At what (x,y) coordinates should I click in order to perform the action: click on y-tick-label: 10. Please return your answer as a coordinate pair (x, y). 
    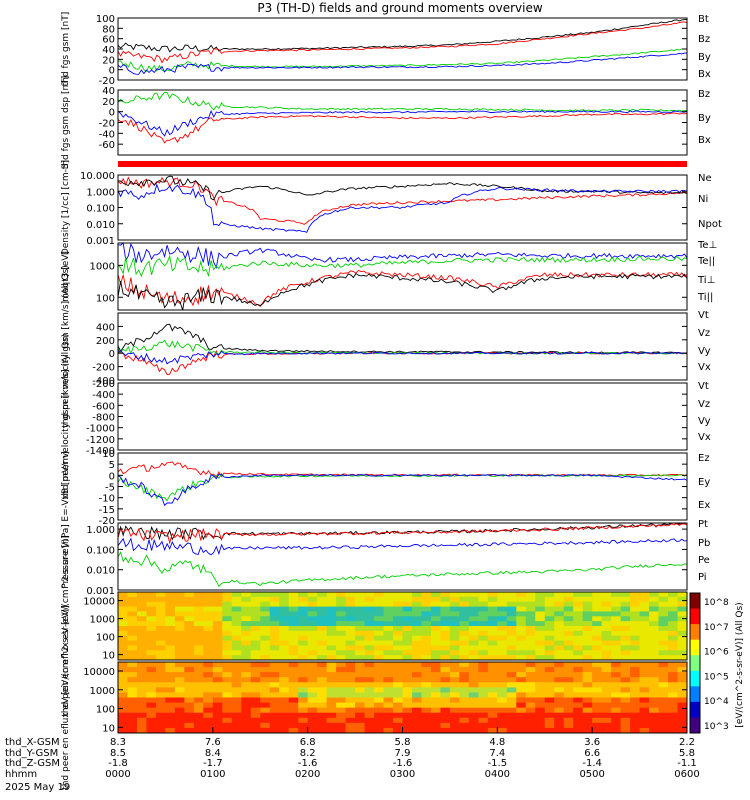
    Looking at the image, I should click on (108, 728).